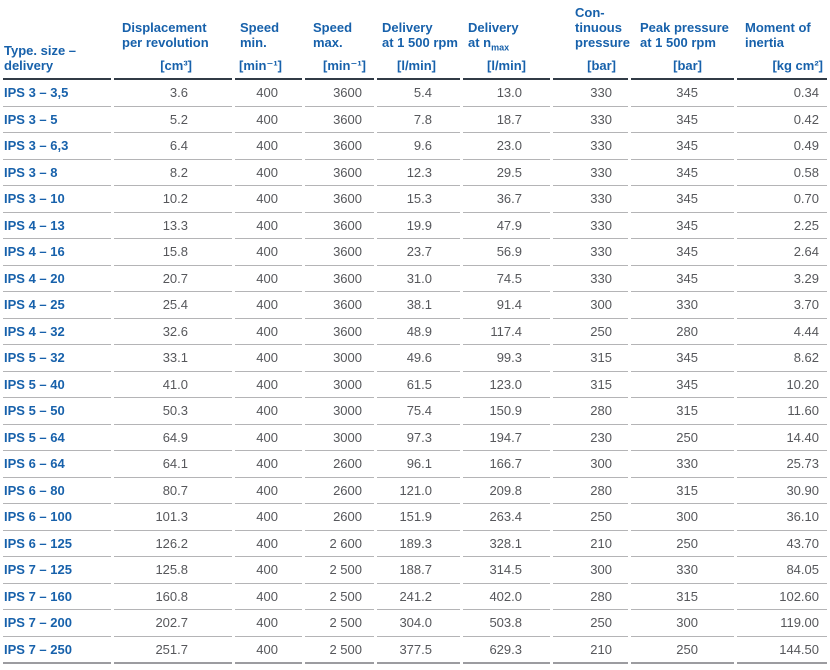 This screenshot has height=670, width=830. What do you see at coordinates (590, 597) in the screenshot?
I see `continuous-pressure-cell: 280` at bounding box center [590, 597].